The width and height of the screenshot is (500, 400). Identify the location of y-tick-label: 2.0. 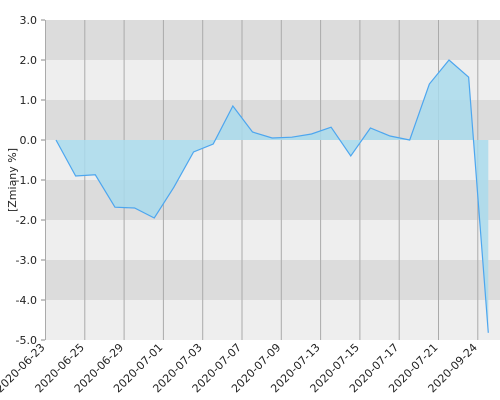
(29, 60).